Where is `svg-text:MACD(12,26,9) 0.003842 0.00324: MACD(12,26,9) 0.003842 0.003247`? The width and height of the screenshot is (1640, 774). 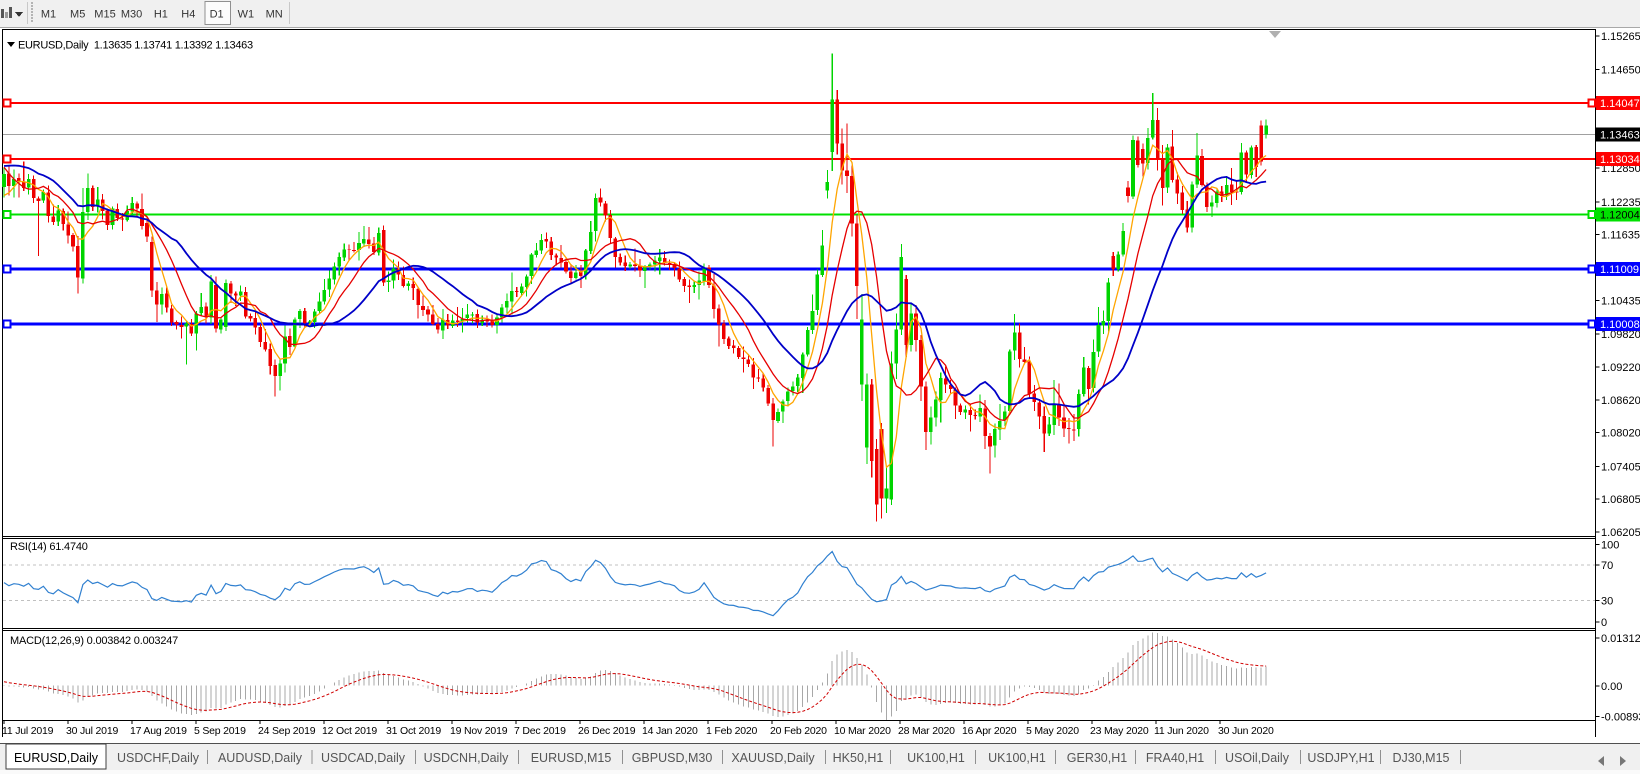
svg-text:MACD(12,26,9) 0.003842 0.00324: MACD(12,26,9) 0.003842 0.003247 is located at coordinates (94, 641).